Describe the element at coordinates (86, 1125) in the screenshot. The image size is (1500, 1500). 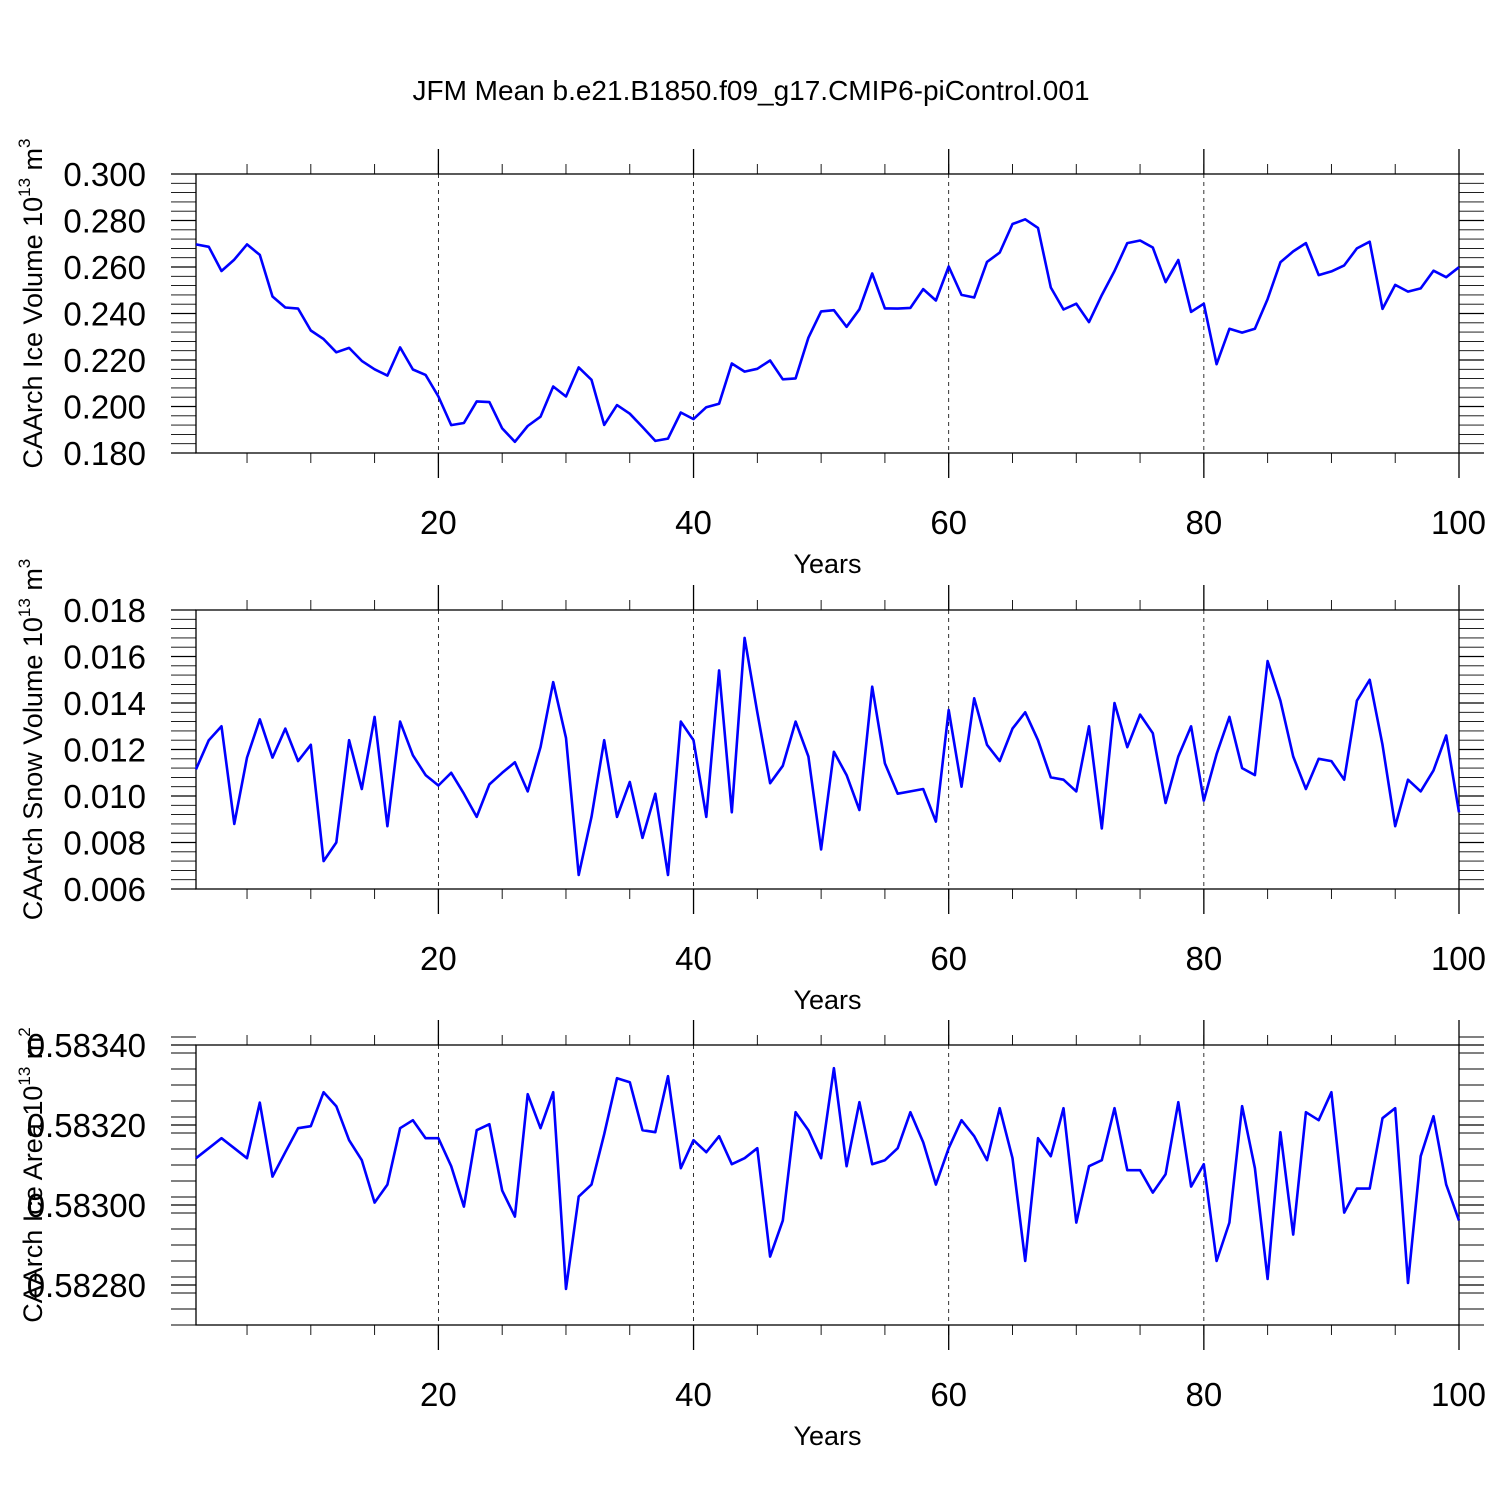
I see `y-tick-label: 0.58320` at that location.